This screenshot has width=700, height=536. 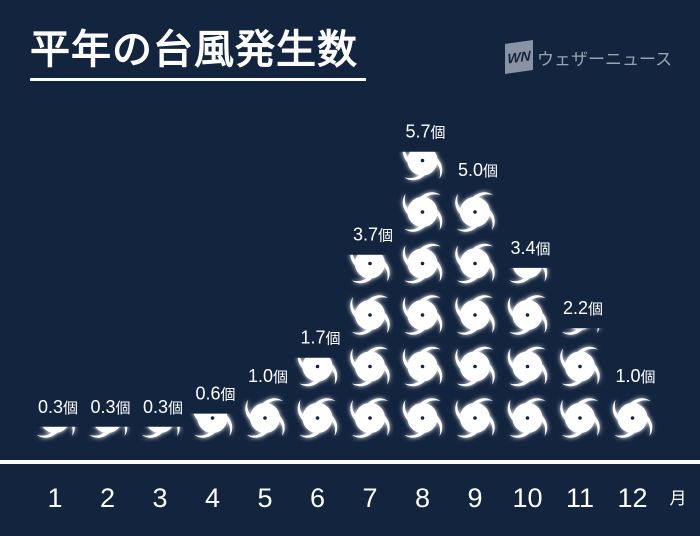 What do you see at coordinates (107, 498) in the screenshot?
I see `x-tick-label: 2` at bounding box center [107, 498].